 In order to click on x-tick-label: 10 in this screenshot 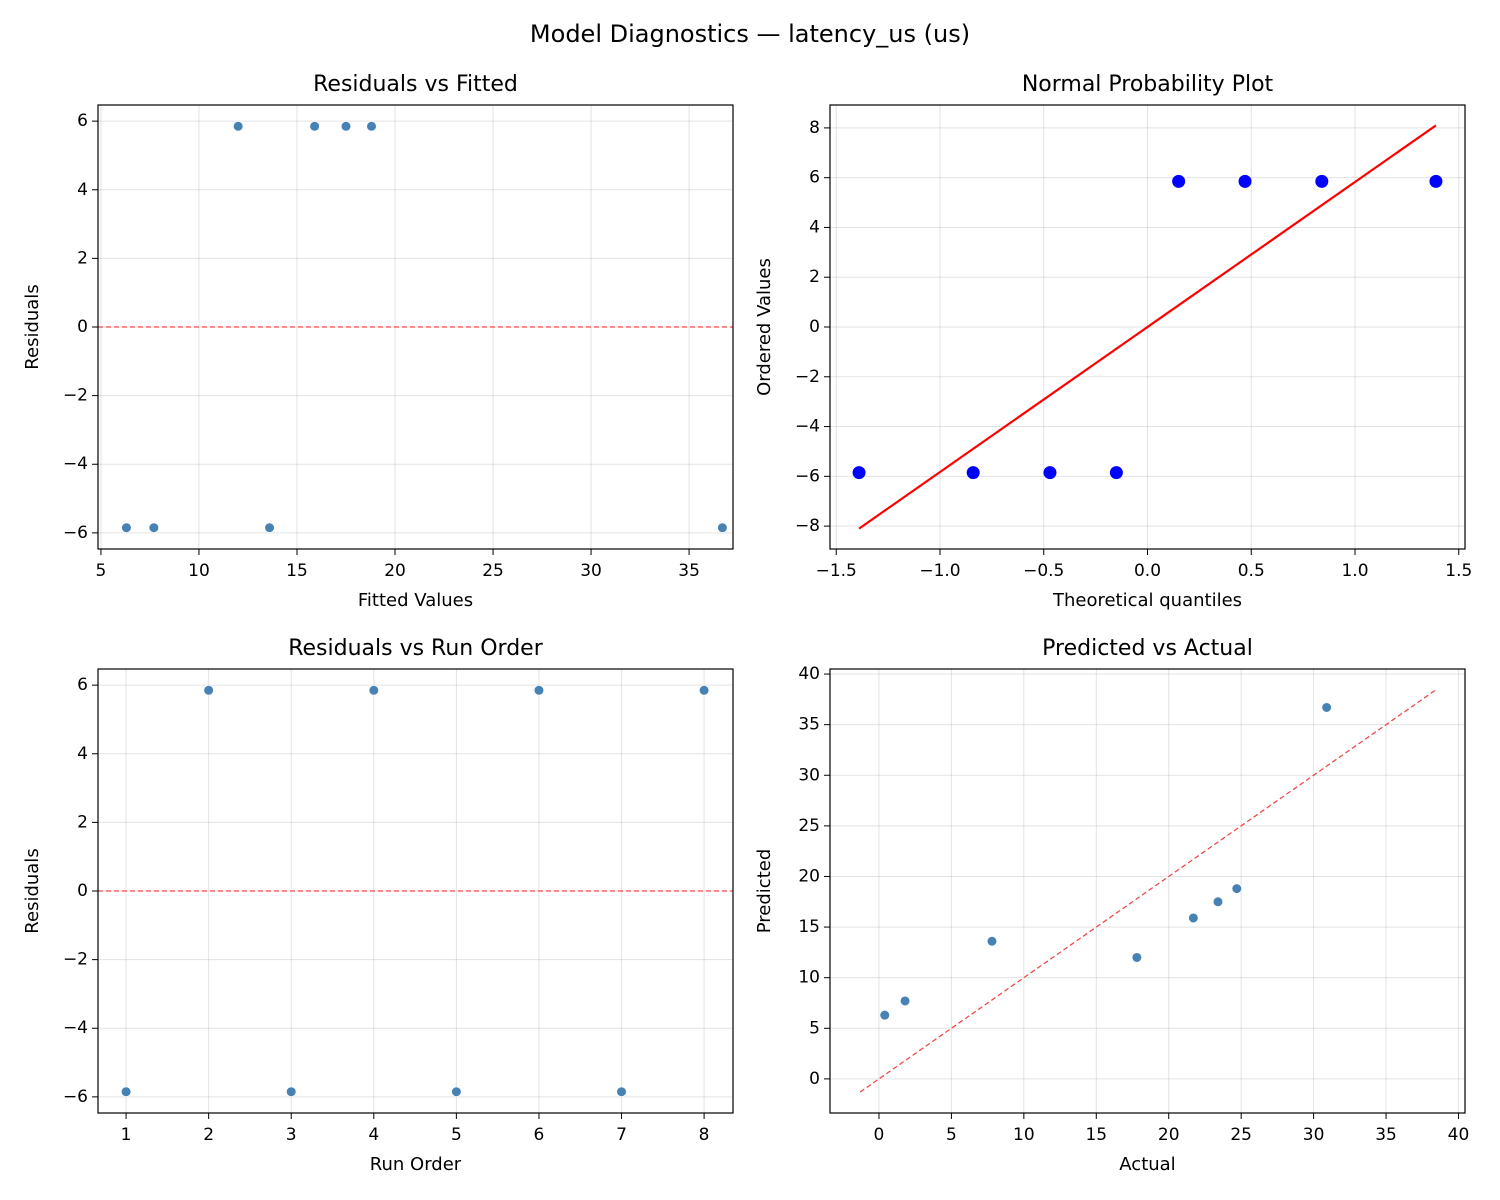, I will do `click(1024, 1135)`.